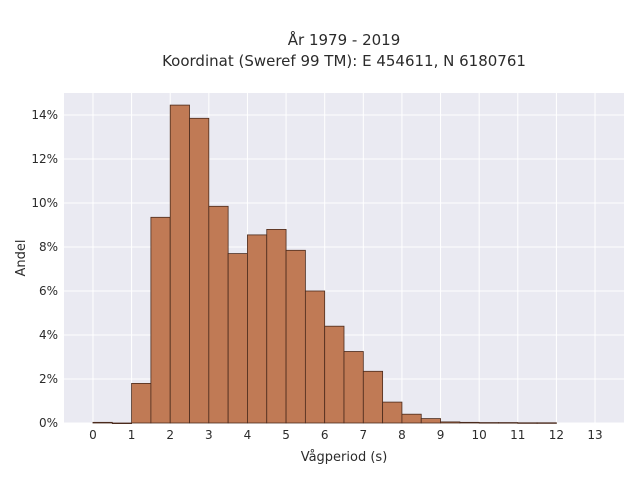  Describe the element at coordinates (594, 435) in the screenshot. I see `x-tick-label: 13` at that location.